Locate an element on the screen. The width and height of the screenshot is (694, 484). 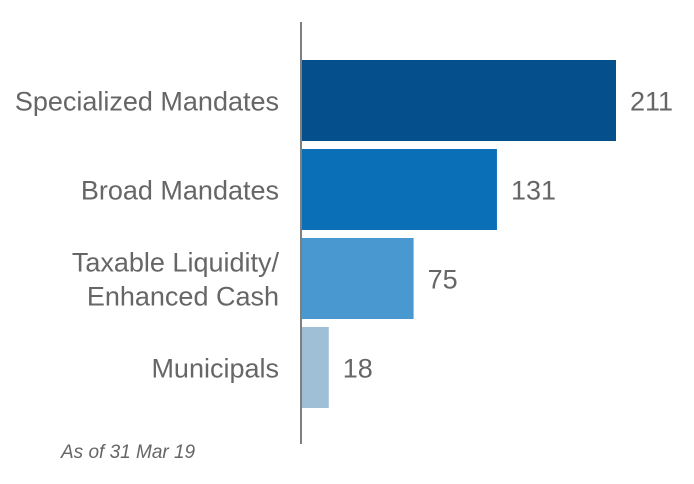
category-label-3: Municipals is located at coordinates (215, 369).